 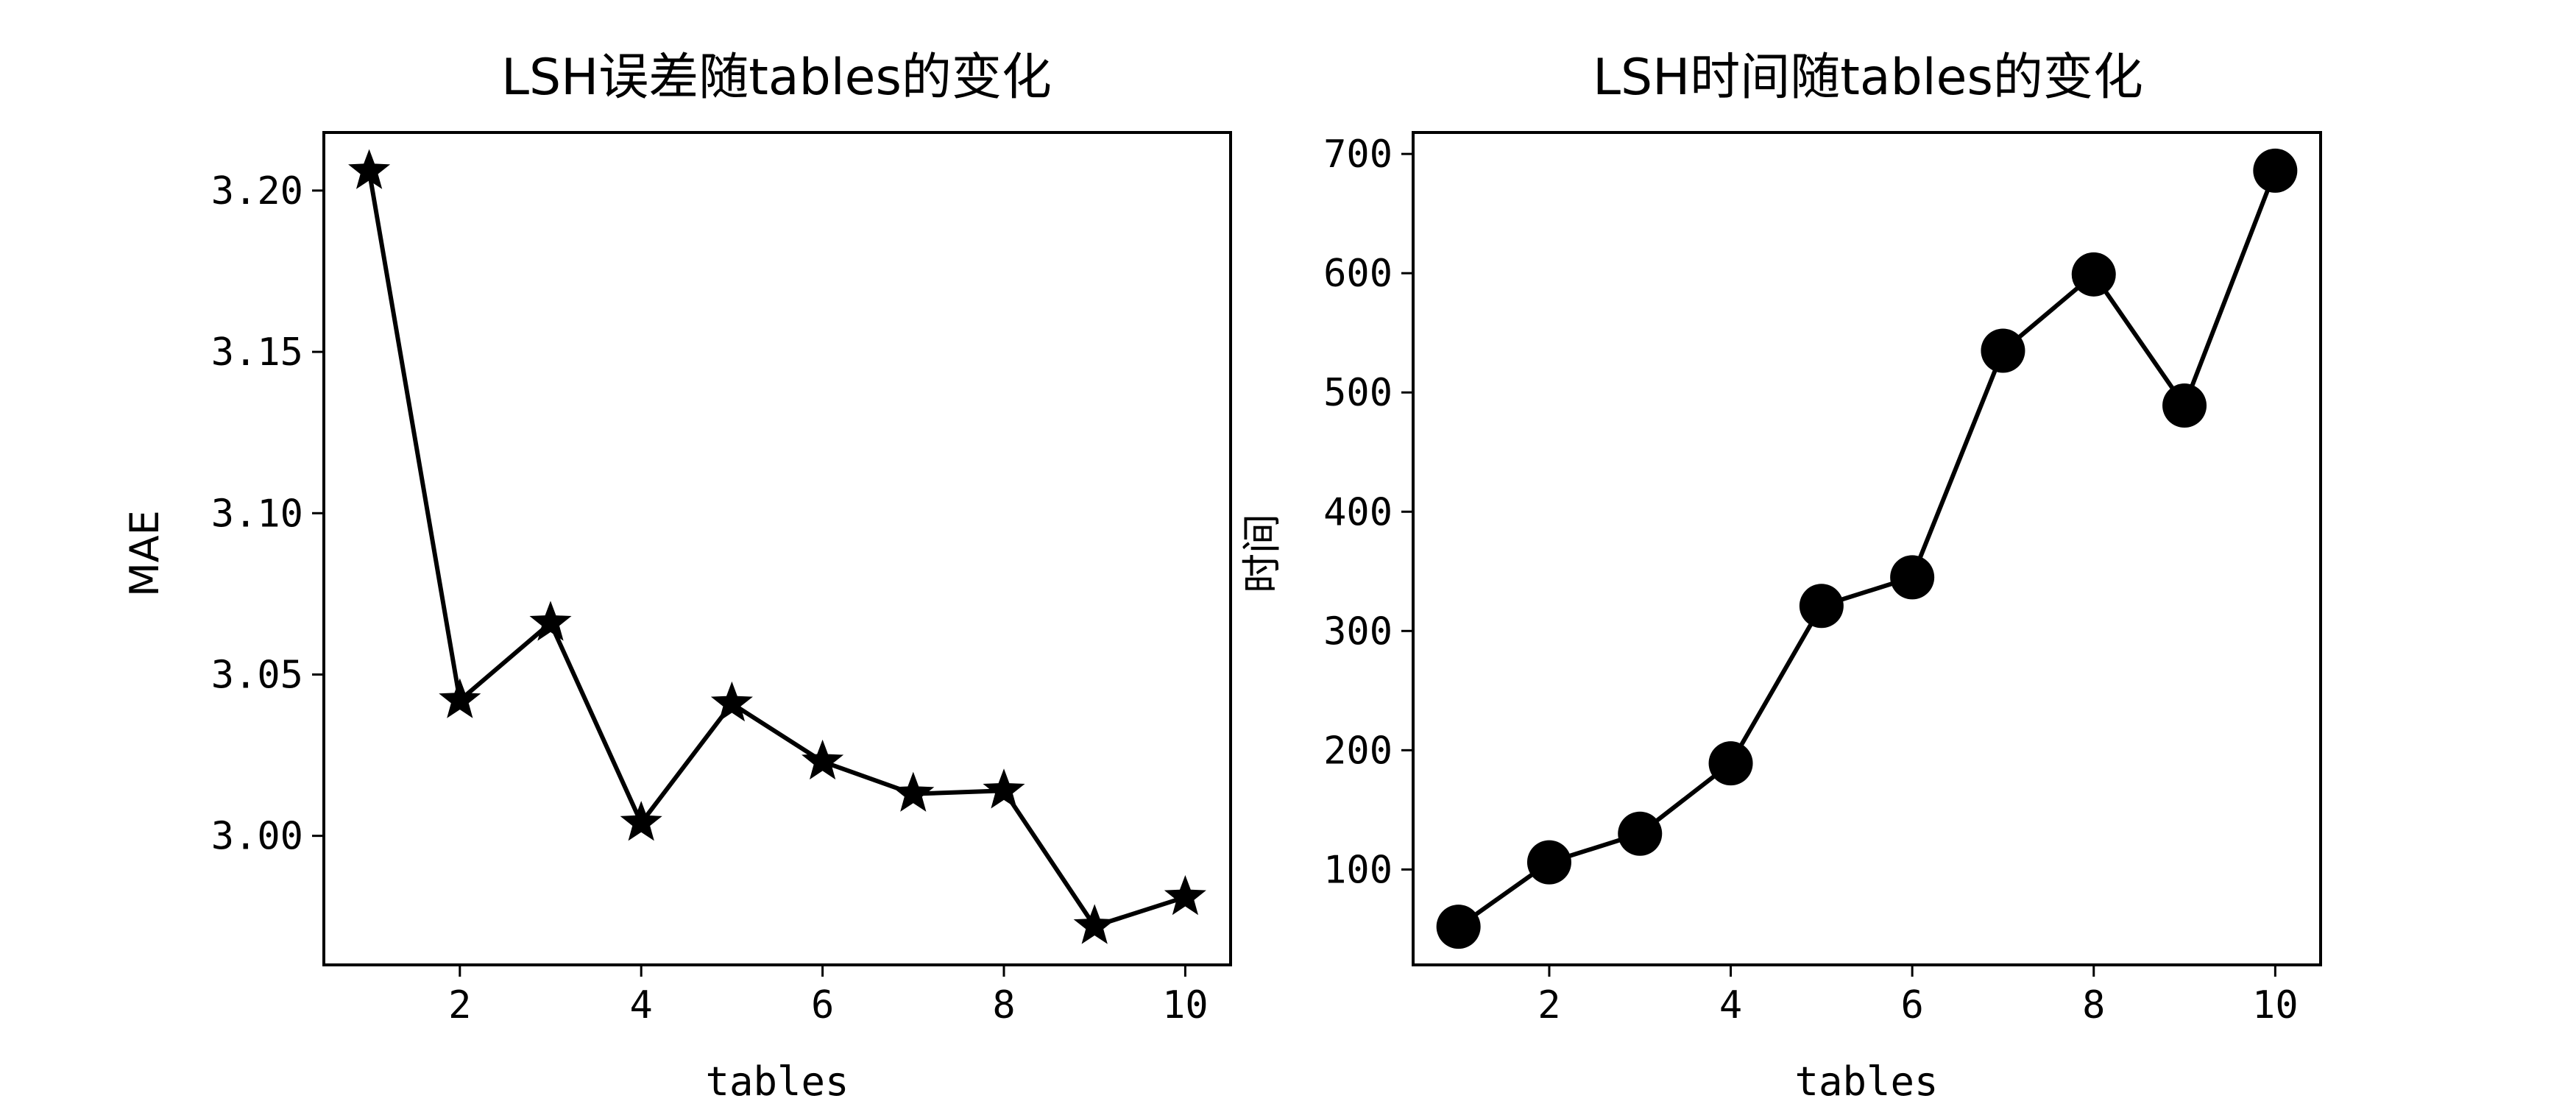 I want to click on y-tick-label: 200, so click(x=1358, y=751).